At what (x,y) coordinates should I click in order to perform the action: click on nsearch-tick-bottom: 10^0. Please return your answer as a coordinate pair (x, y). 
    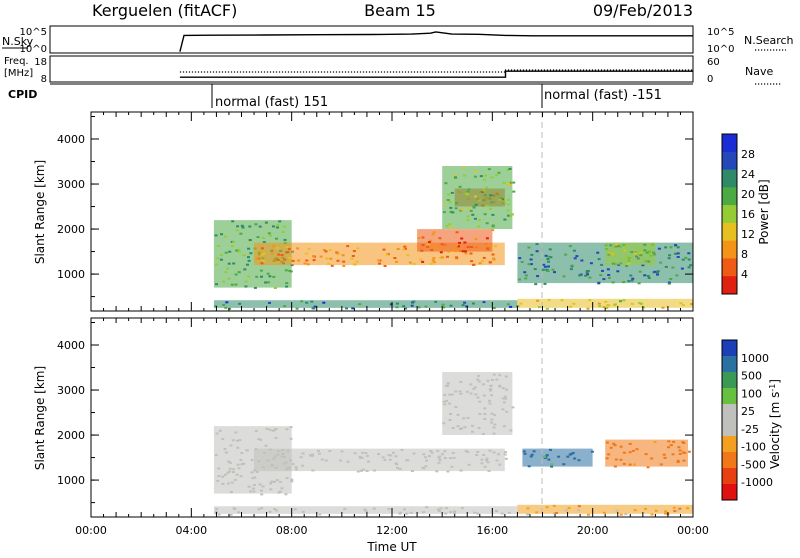
    Looking at the image, I should click on (720, 49).